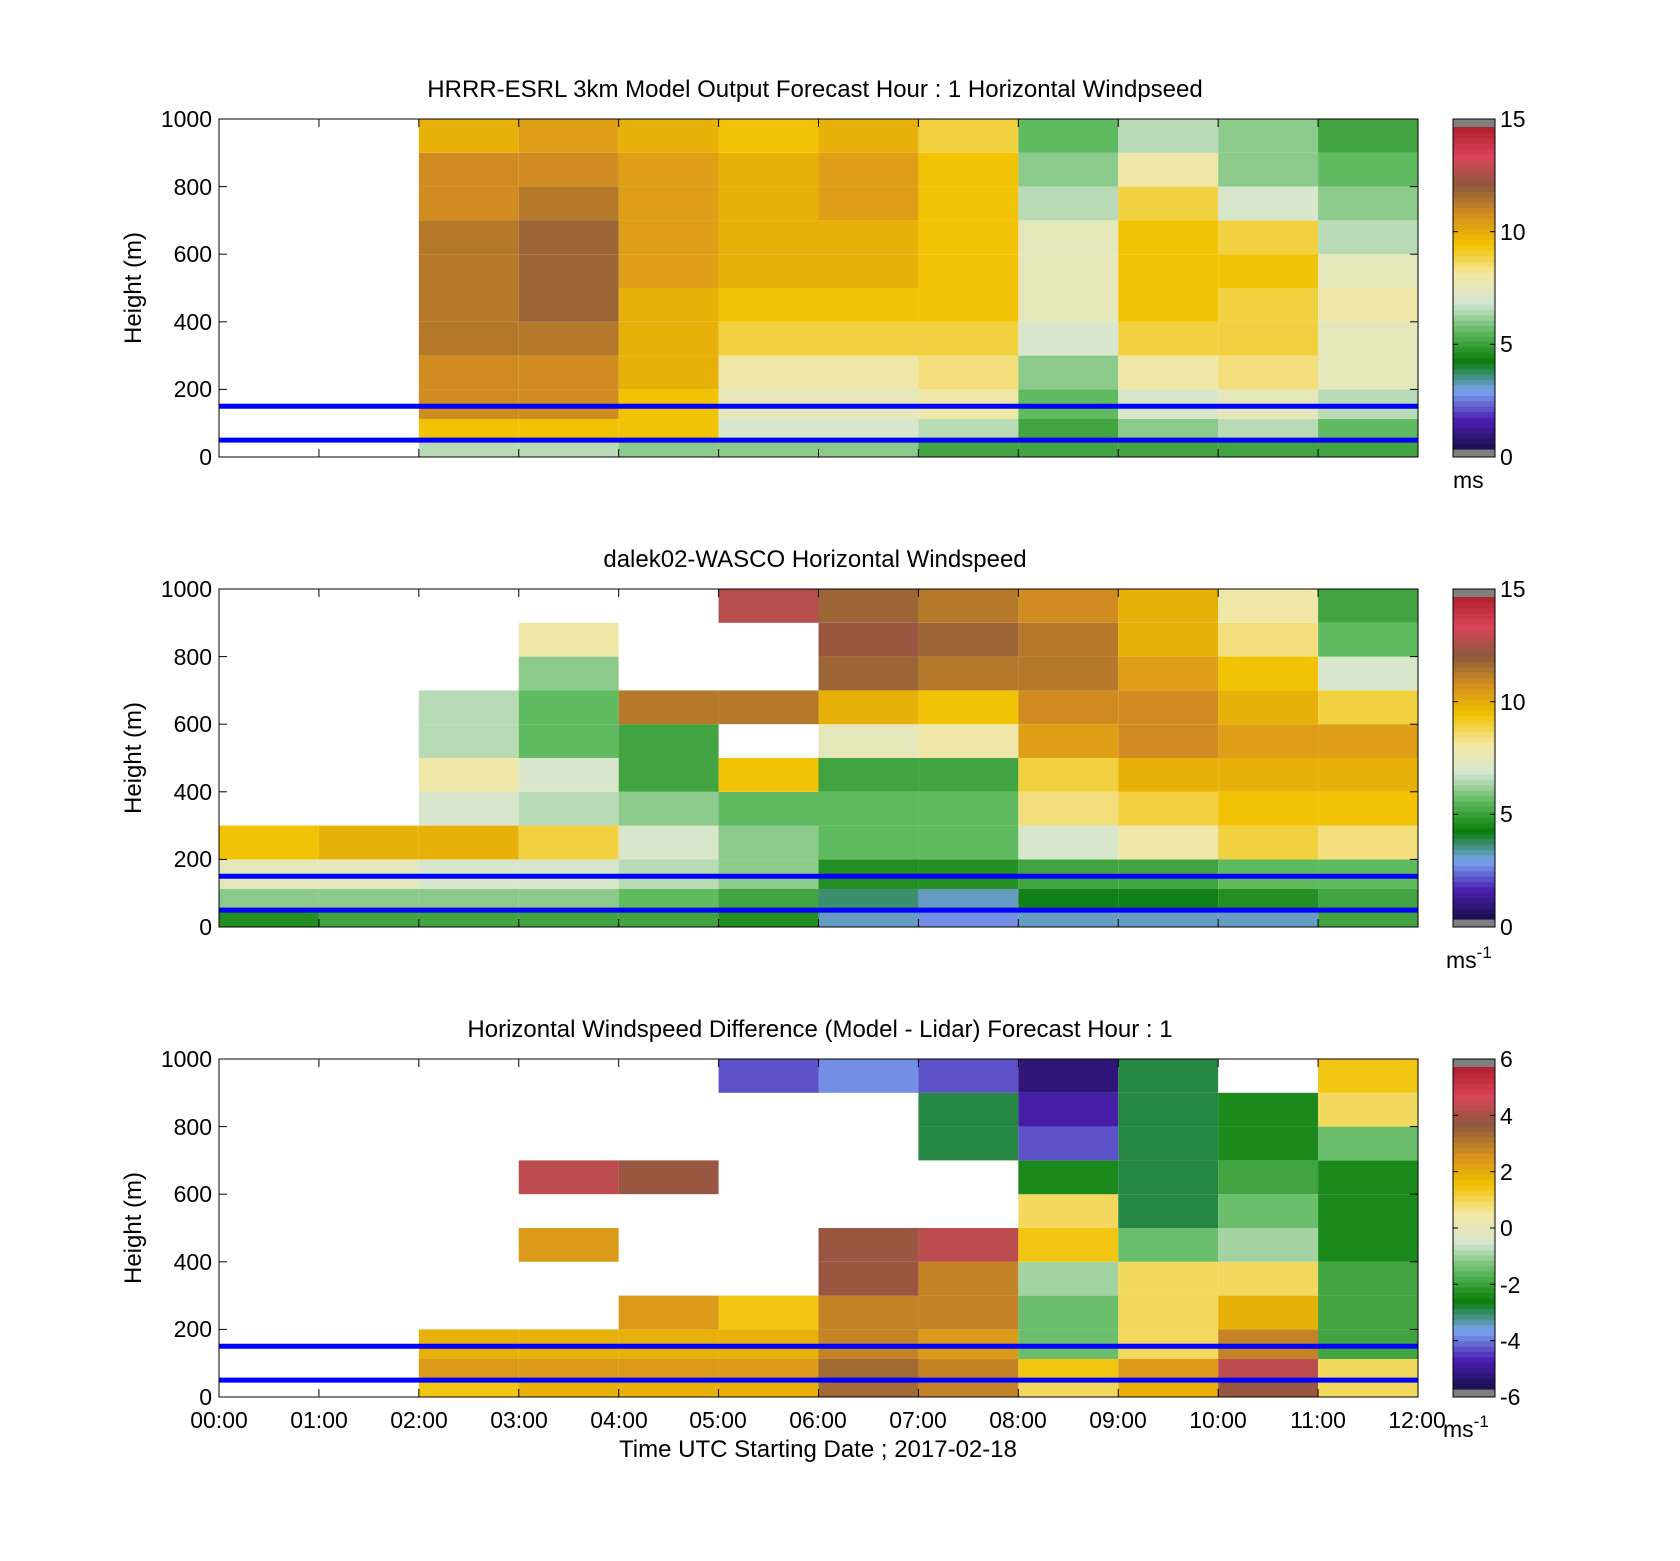 This screenshot has width=1680, height=1561. Describe the element at coordinates (193, 187) in the screenshot. I see `y-tick-label: 800` at that location.